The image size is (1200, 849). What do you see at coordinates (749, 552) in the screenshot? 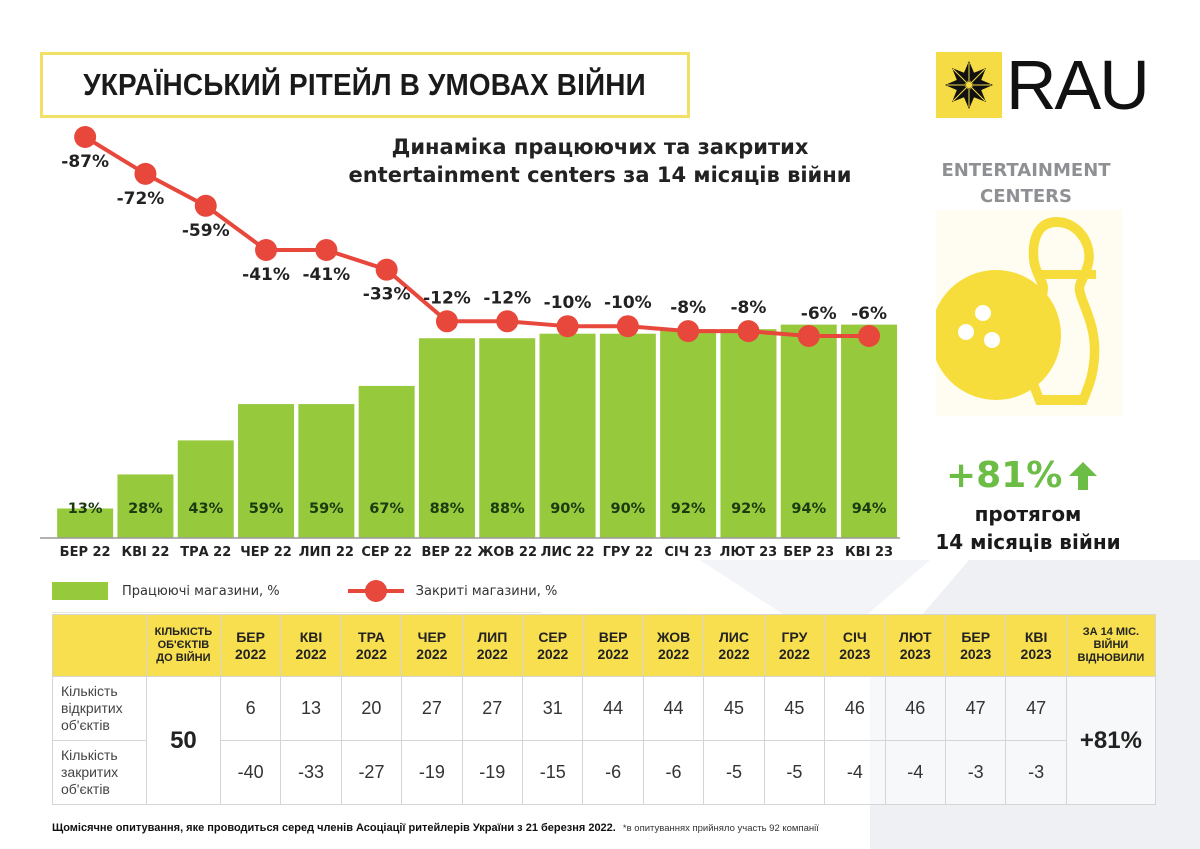
I see `x-tick-label: ЛЮТ 23` at bounding box center [749, 552].